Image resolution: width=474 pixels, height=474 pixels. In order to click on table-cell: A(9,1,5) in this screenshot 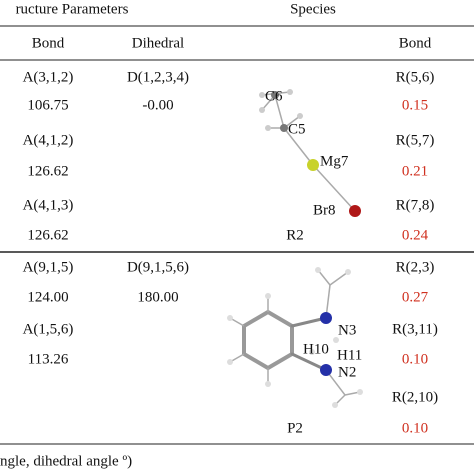, I will do `click(48, 267)`.